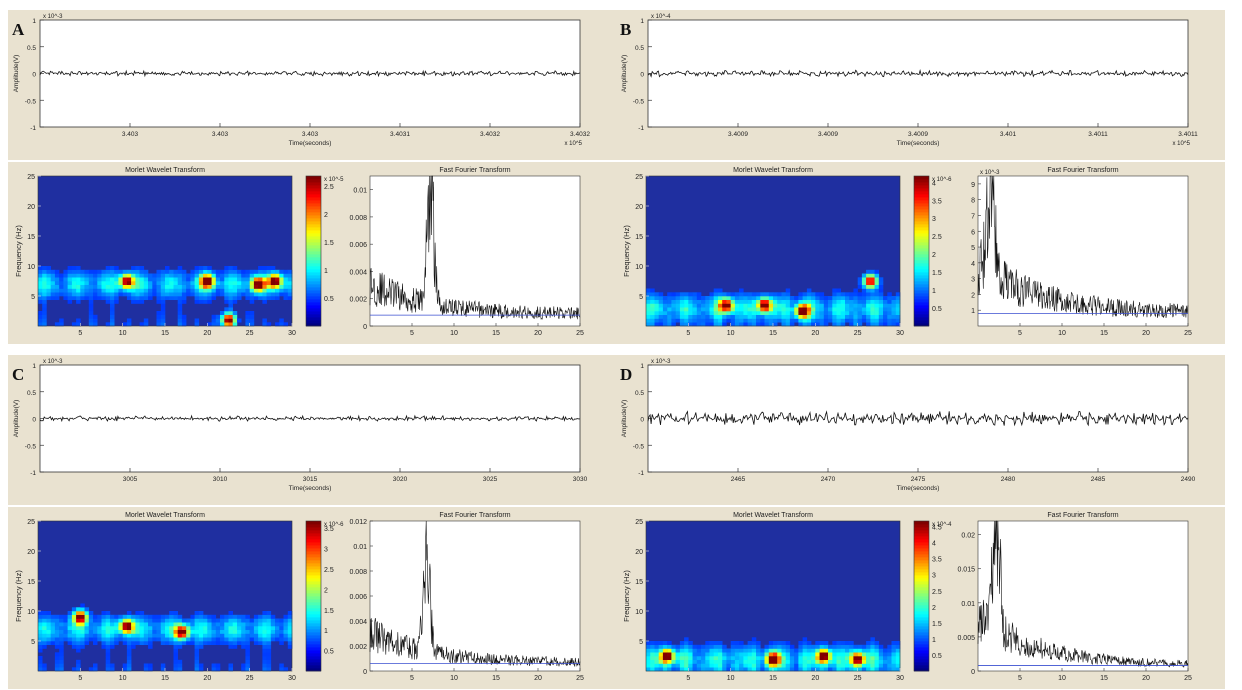 This screenshot has height=690, width=1242. Describe the element at coordinates (966, 570) in the screenshot. I see `y-tick-label: 0.015` at that location.